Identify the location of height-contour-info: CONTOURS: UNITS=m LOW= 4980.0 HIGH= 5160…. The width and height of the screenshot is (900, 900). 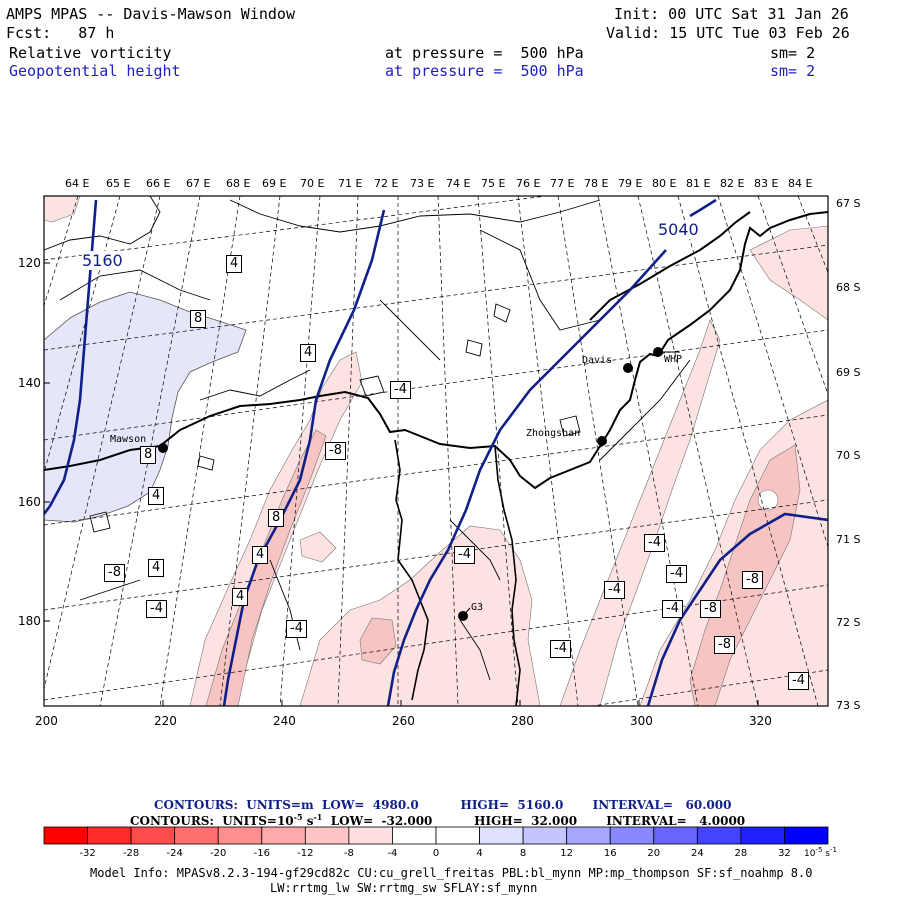
(443, 805).